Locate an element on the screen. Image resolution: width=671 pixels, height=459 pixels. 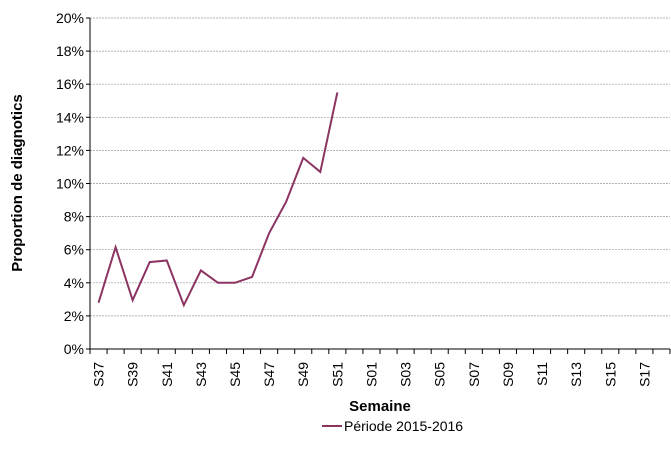
x-axis-title: Semaine is located at coordinates (380, 406).